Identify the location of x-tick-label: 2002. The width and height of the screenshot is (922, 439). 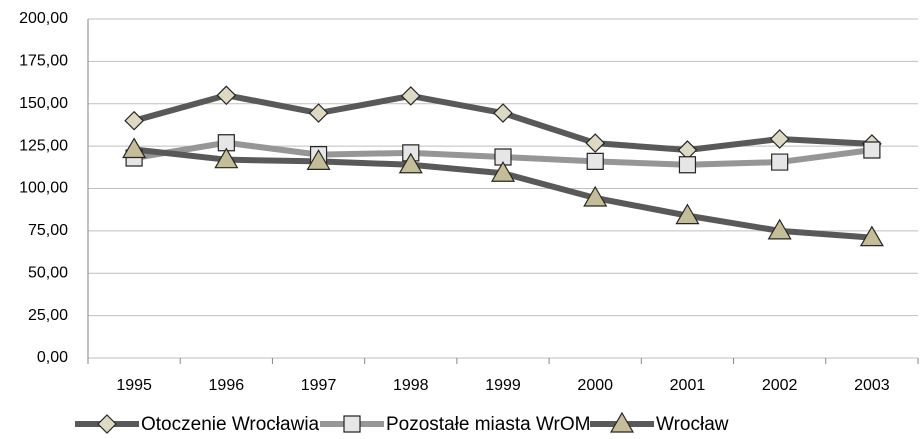
(780, 385).